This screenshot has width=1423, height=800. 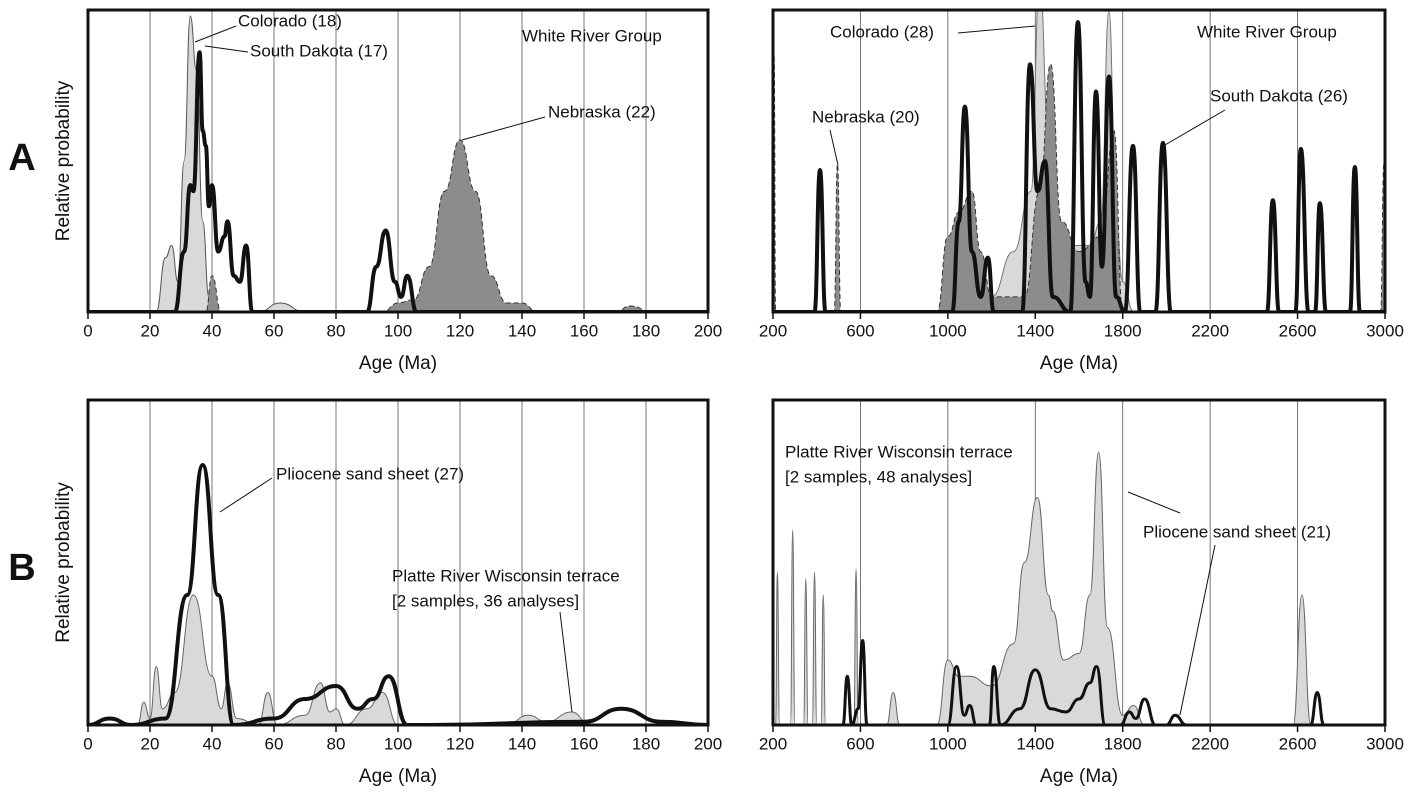 What do you see at coordinates (882, 31) in the screenshot?
I see `series-label: Colorado (28)` at bounding box center [882, 31].